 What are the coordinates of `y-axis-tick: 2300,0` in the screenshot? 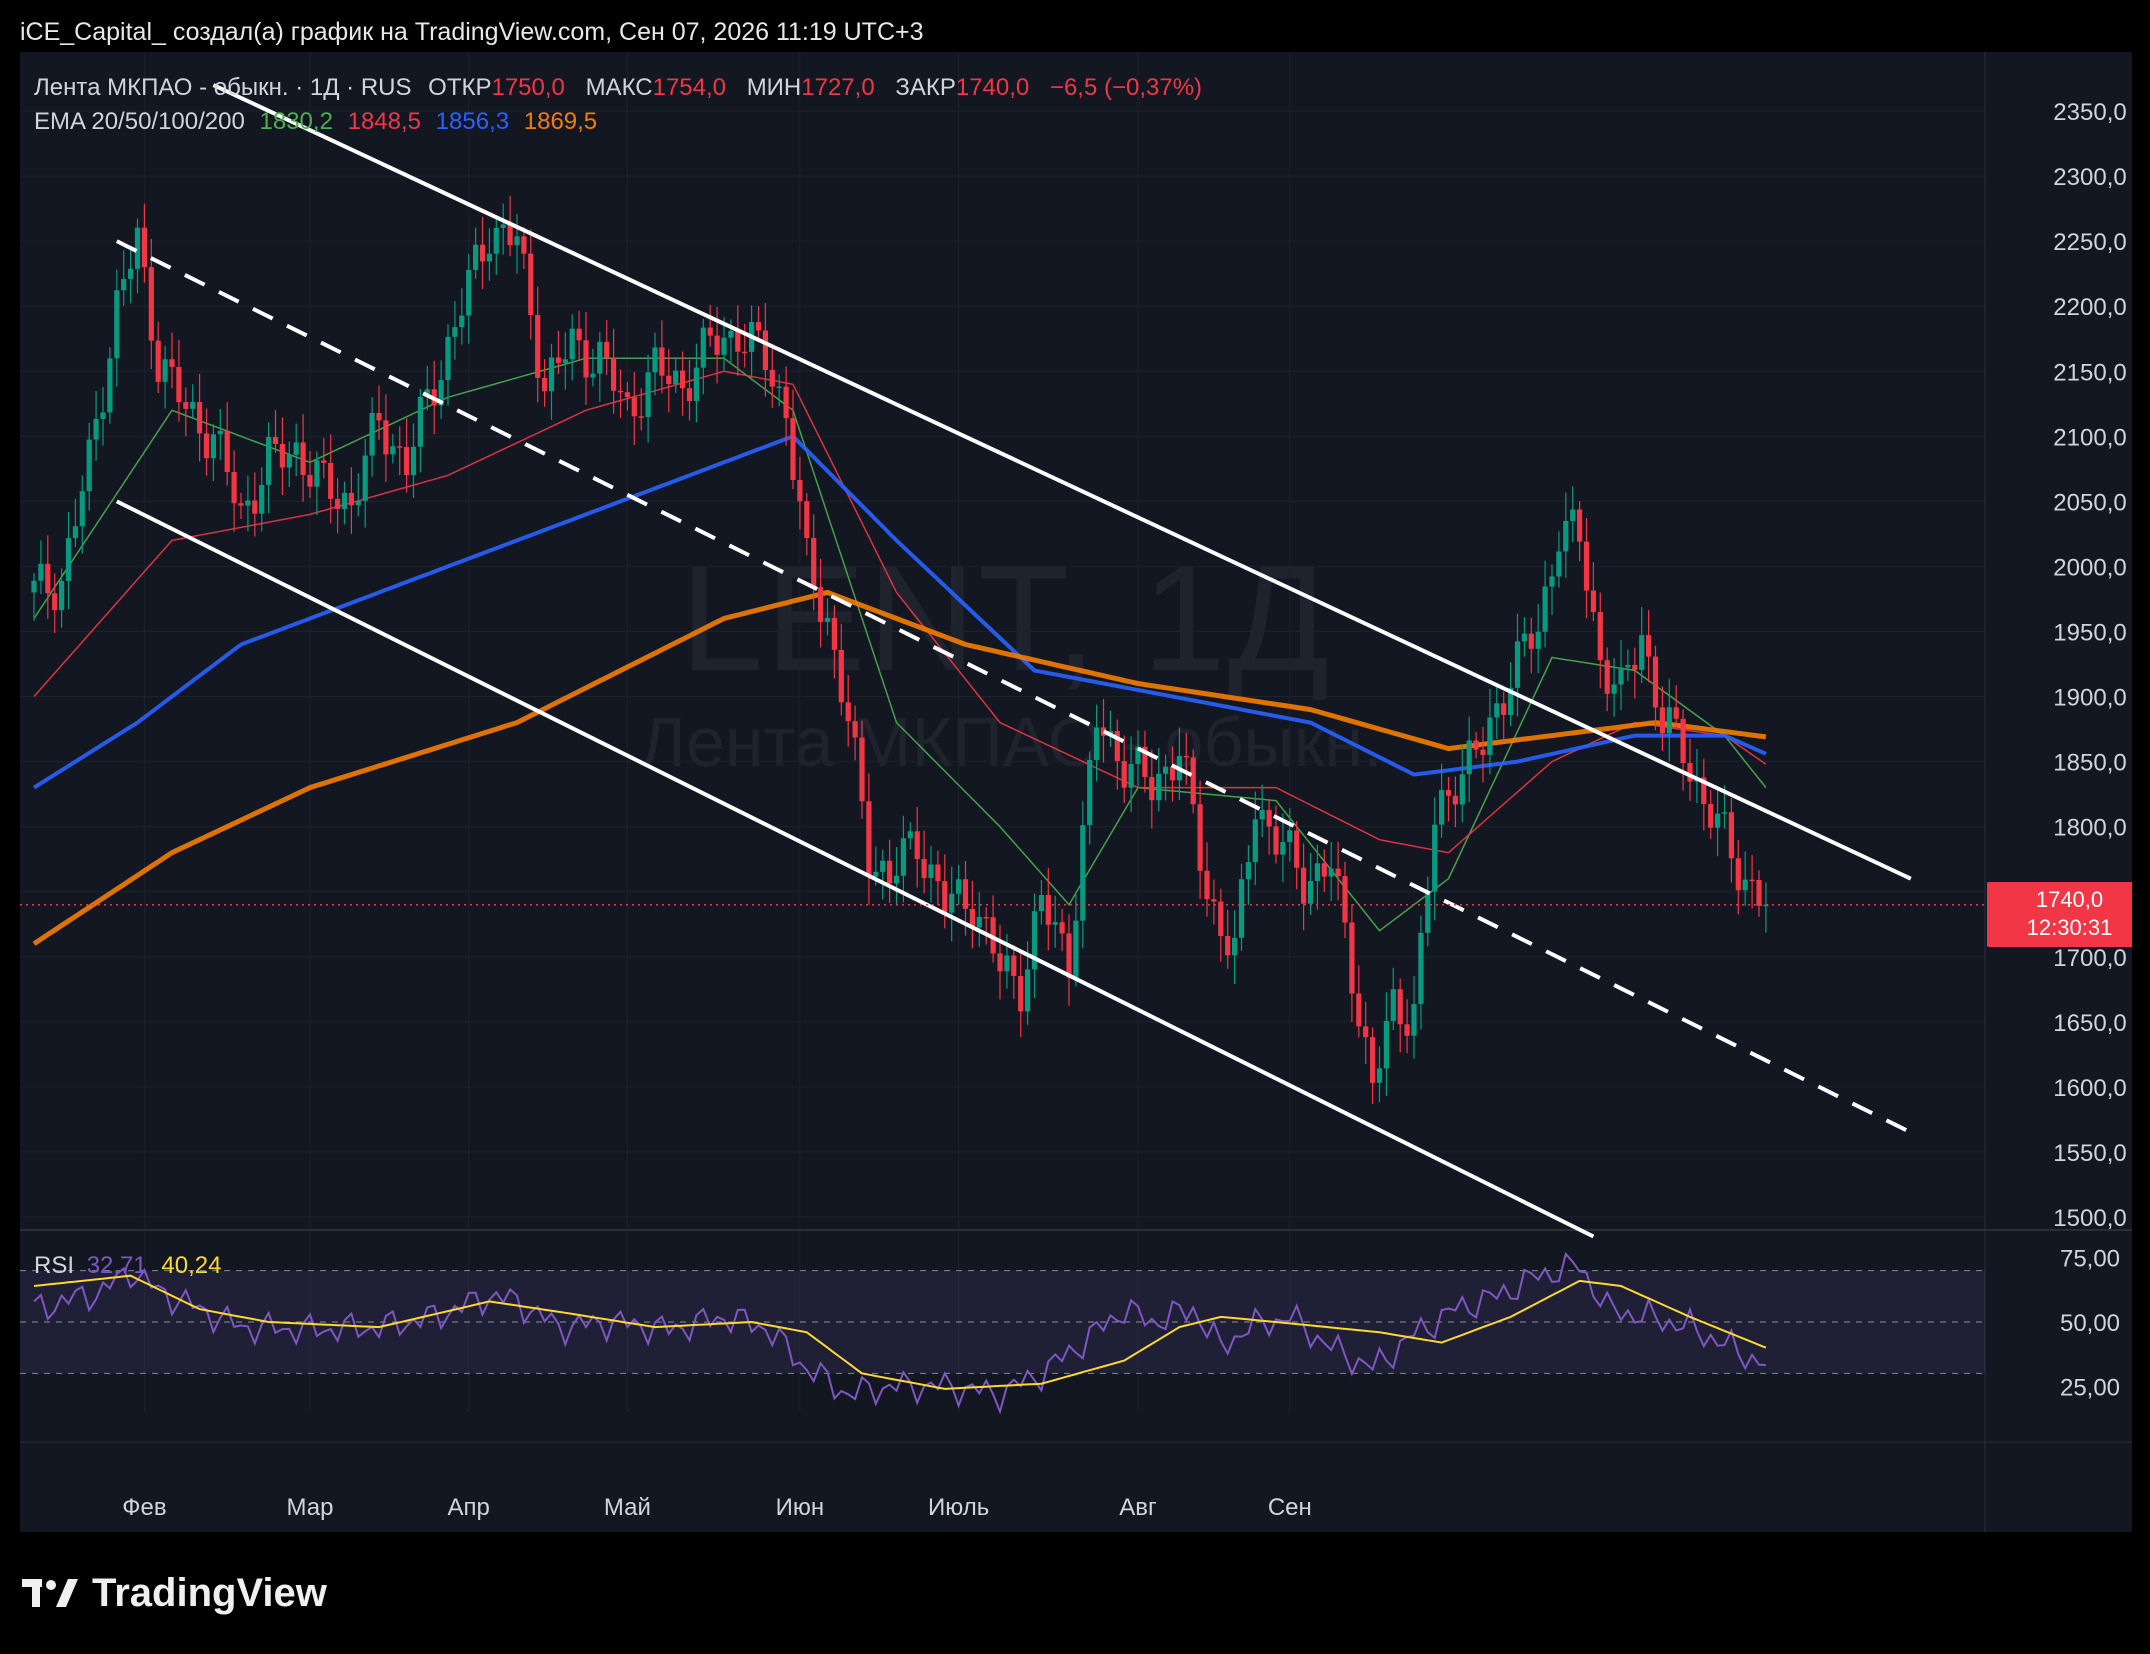 It's located at (2089, 177).